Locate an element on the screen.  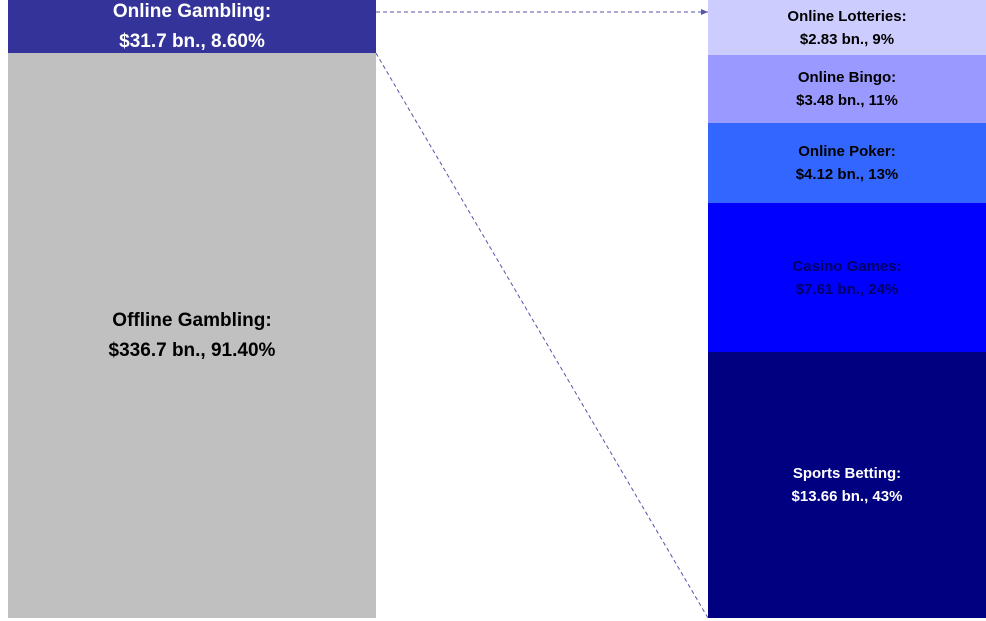
segment-value-label: $4.12 bn., 13% is located at coordinates (847, 175).